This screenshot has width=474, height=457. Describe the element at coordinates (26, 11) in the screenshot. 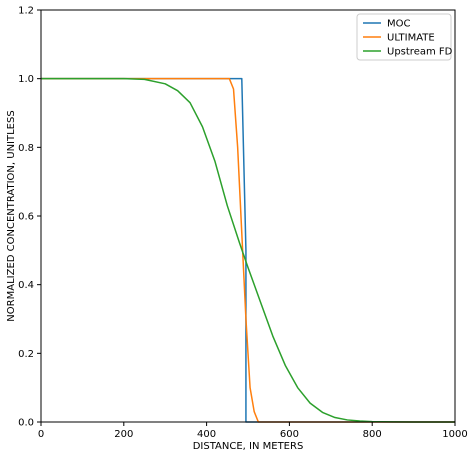

I see `y-tick-label: 1.2` at that location.